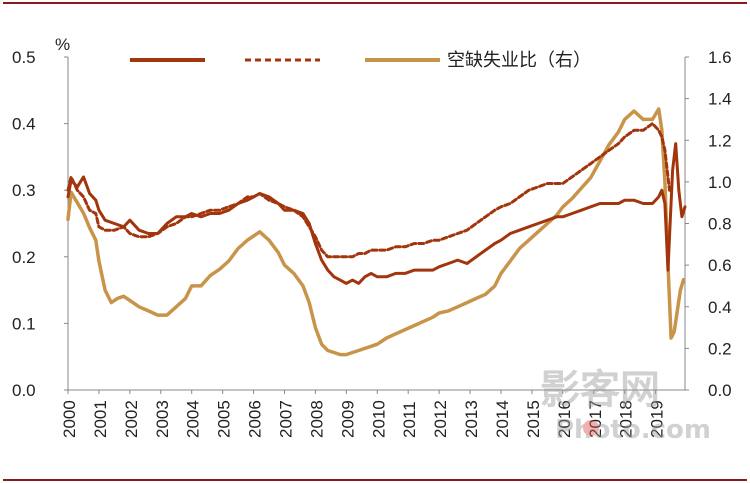 The height and width of the screenshot is (483, 750). I want to click on right-tick-label: 1.2, so click(720, 140).